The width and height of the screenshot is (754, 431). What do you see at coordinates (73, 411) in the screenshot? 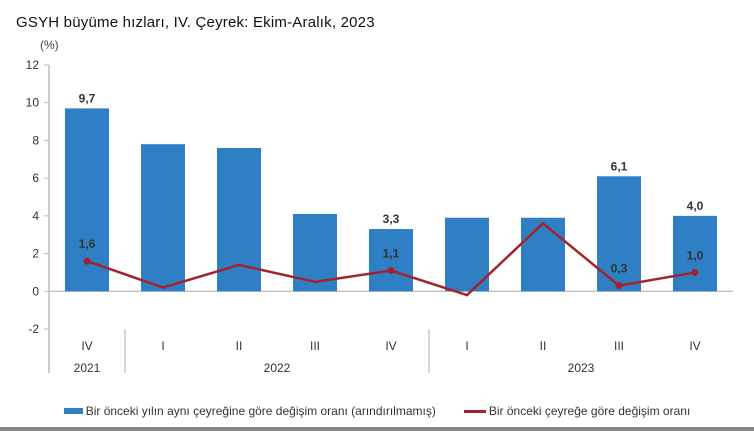
I see `legend-swatch-bar` at bounding box center [73, 411].